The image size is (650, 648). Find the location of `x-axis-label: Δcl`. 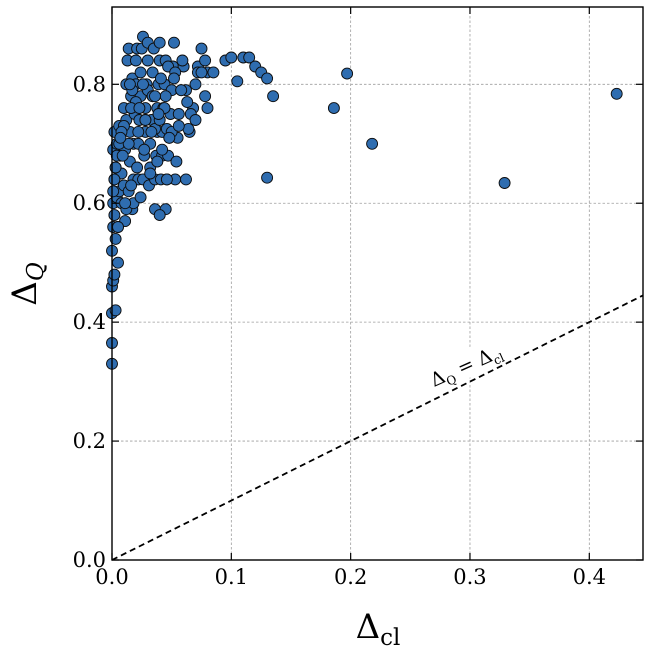

x-axis-label: Δcl is located at coordinates (378, 627).